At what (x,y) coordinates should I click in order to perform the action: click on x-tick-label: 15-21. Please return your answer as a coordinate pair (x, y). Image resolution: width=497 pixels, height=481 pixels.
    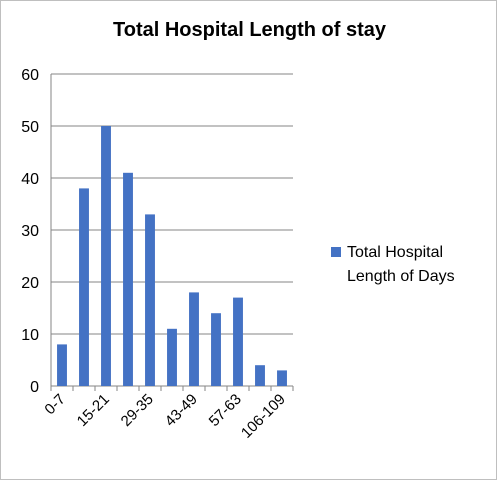
    Looking at the image, I should click on (93, 410).